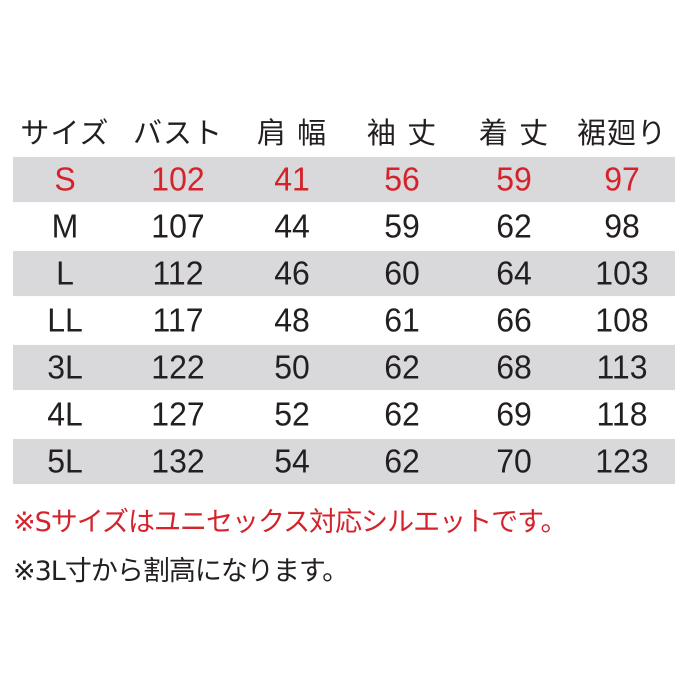 This screenshot has height=688, width=688. Describe the element at coordinates (177, 133) in the screenshot. I see `header-bust: バスト` at that location.